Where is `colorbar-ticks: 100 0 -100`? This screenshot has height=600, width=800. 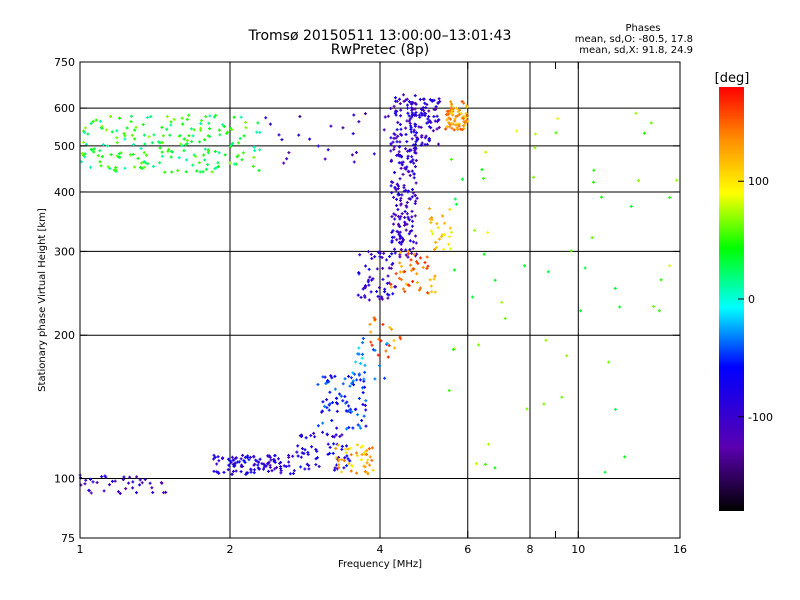 colorbar-ticks: 100 0 -100 is located at coordinates (755, 299).